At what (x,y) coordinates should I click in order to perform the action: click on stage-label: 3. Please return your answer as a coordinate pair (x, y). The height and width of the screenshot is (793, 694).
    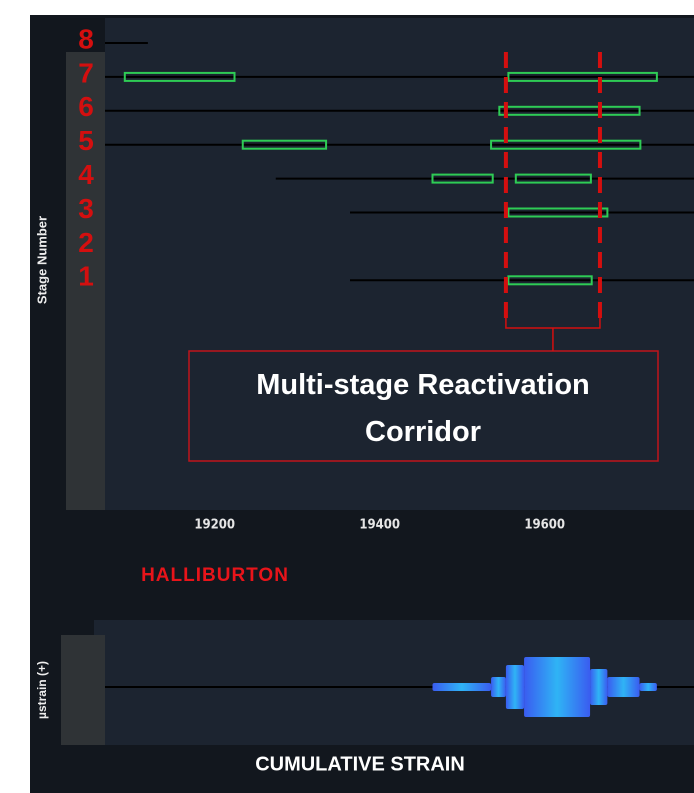
    Looking at the image, I should click on (86, 208).